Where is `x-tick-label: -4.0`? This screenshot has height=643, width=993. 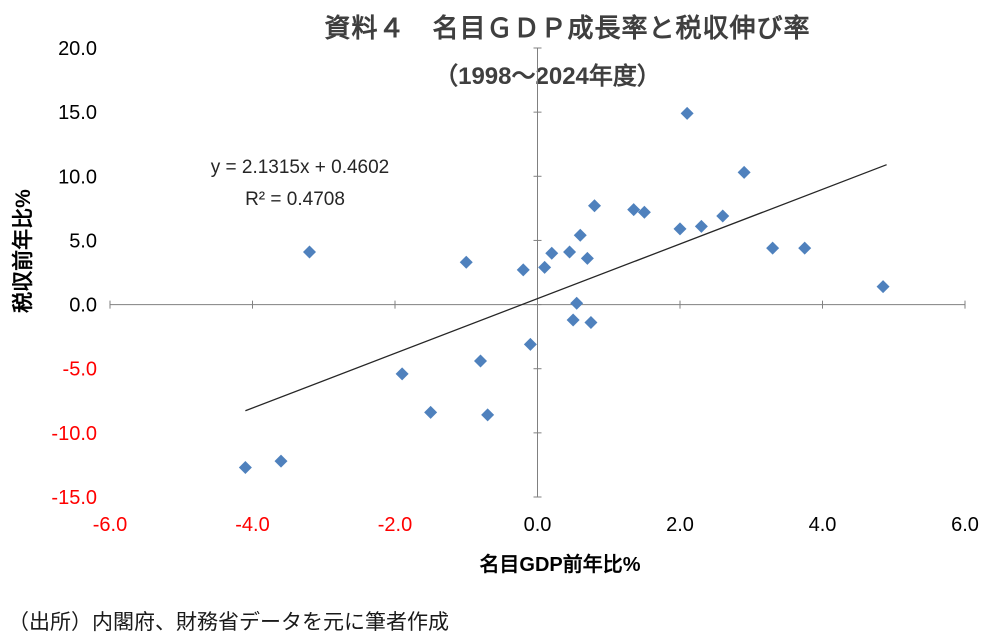 x-tick-label: -4.0 is located at coordinates (252, 525).